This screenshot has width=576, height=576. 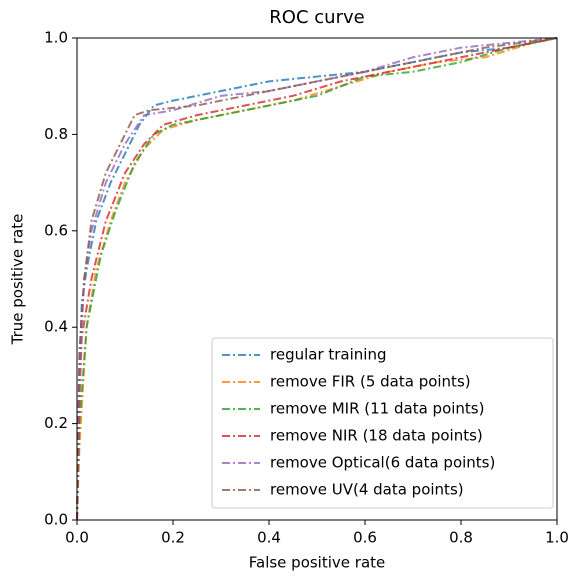 What do you see at coordinates (56, 134) in the screenshot?
I see `y-tick-label: 0.8` at bounding box center [56, 134].